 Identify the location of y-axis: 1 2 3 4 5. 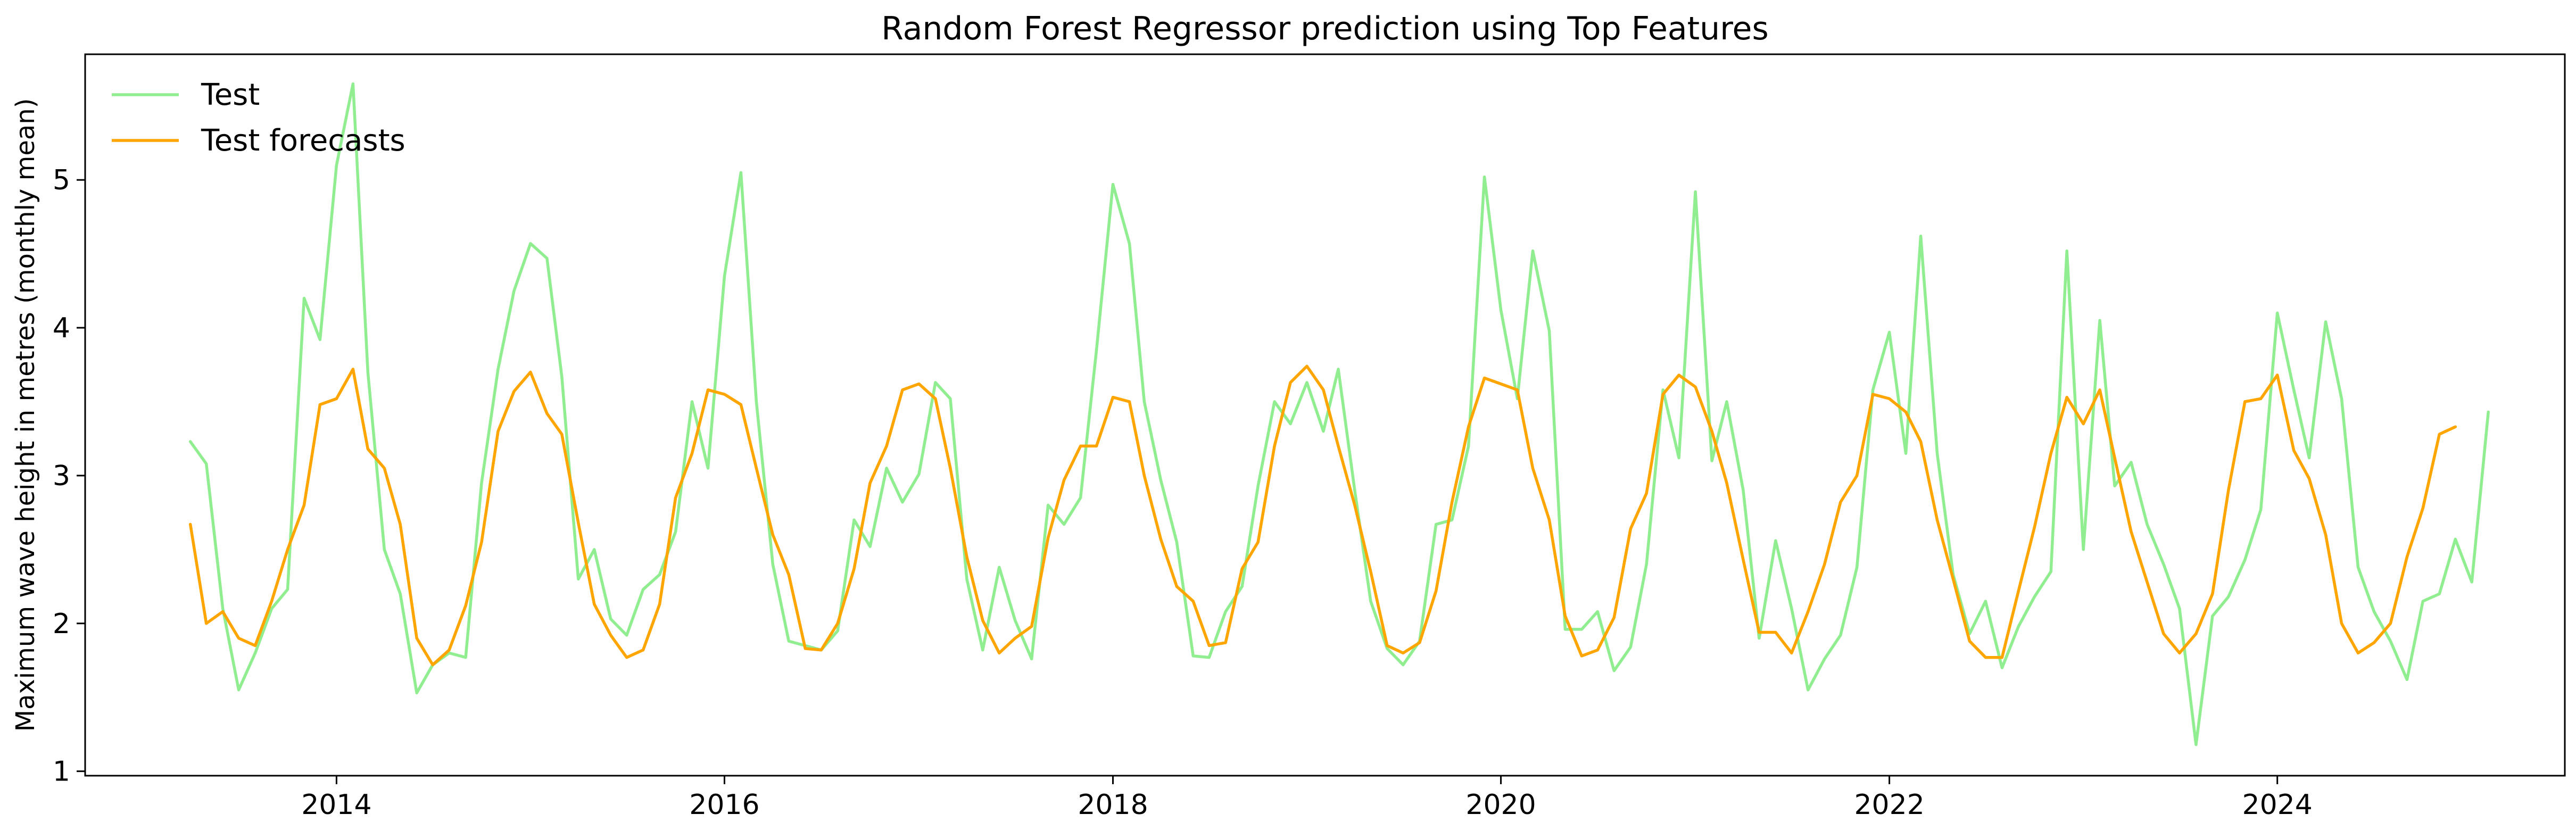
(69, 476).